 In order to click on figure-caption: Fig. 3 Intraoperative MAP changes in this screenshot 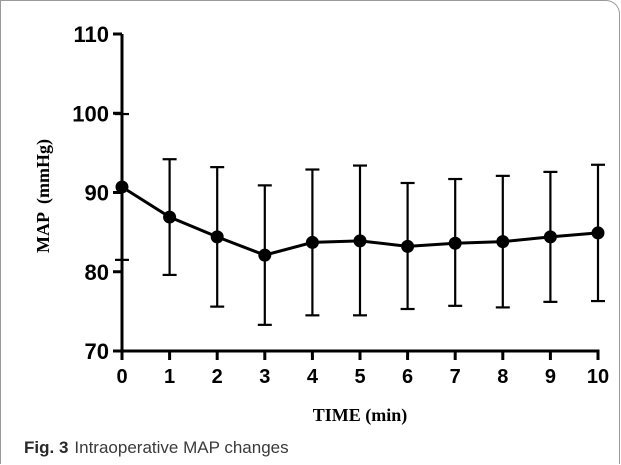, I will do `click(156, 448)`.